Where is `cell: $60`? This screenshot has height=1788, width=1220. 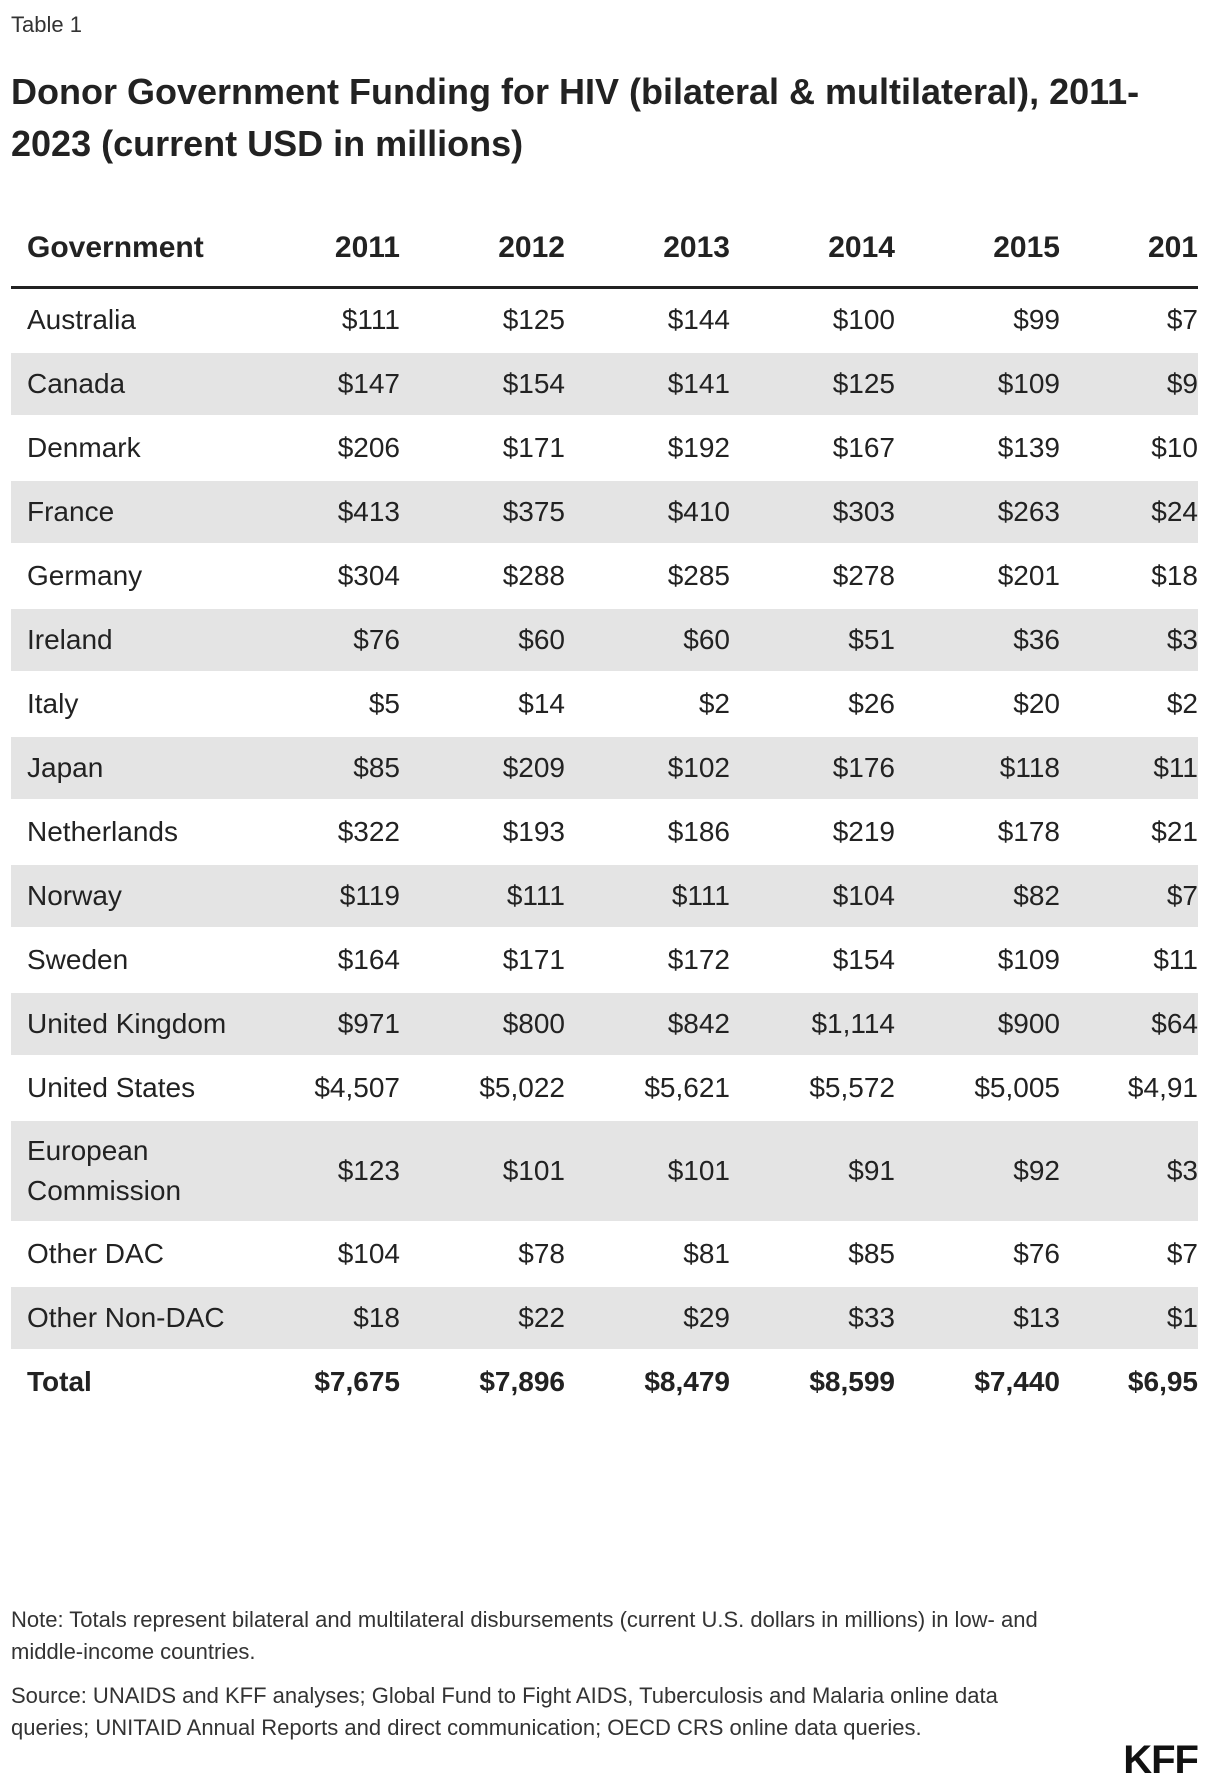
cell: $60 is located at coordinates (482, 640).